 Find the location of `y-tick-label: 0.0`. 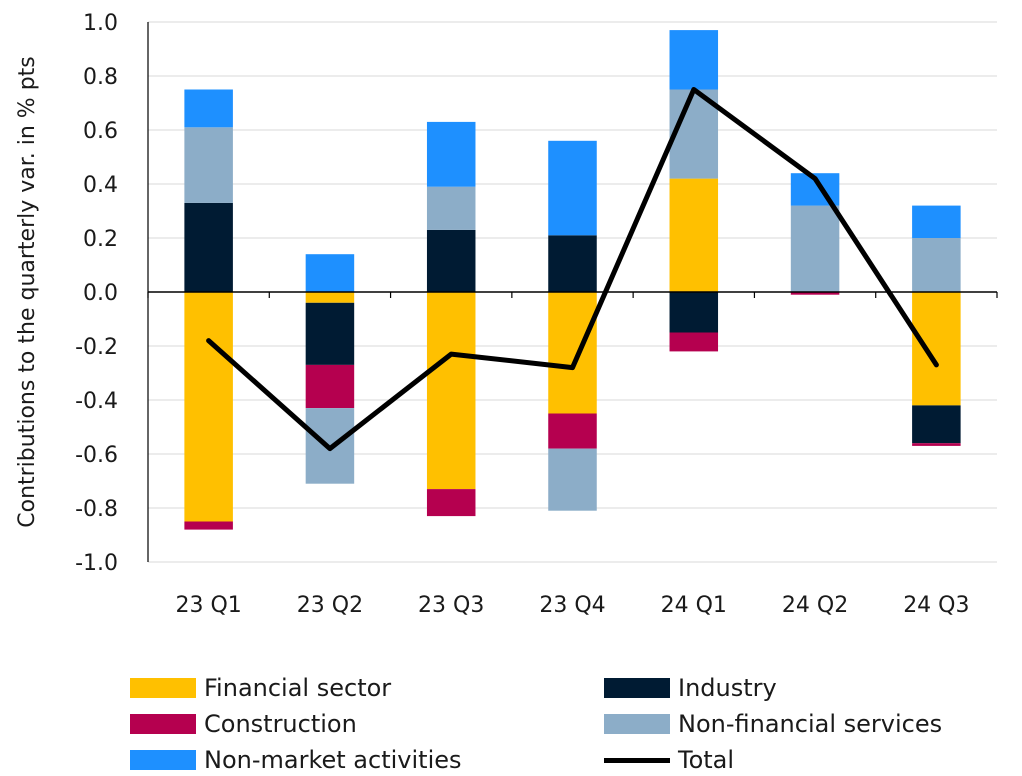

y-tick-label: 0.0 is located at coordinates (100, 293).